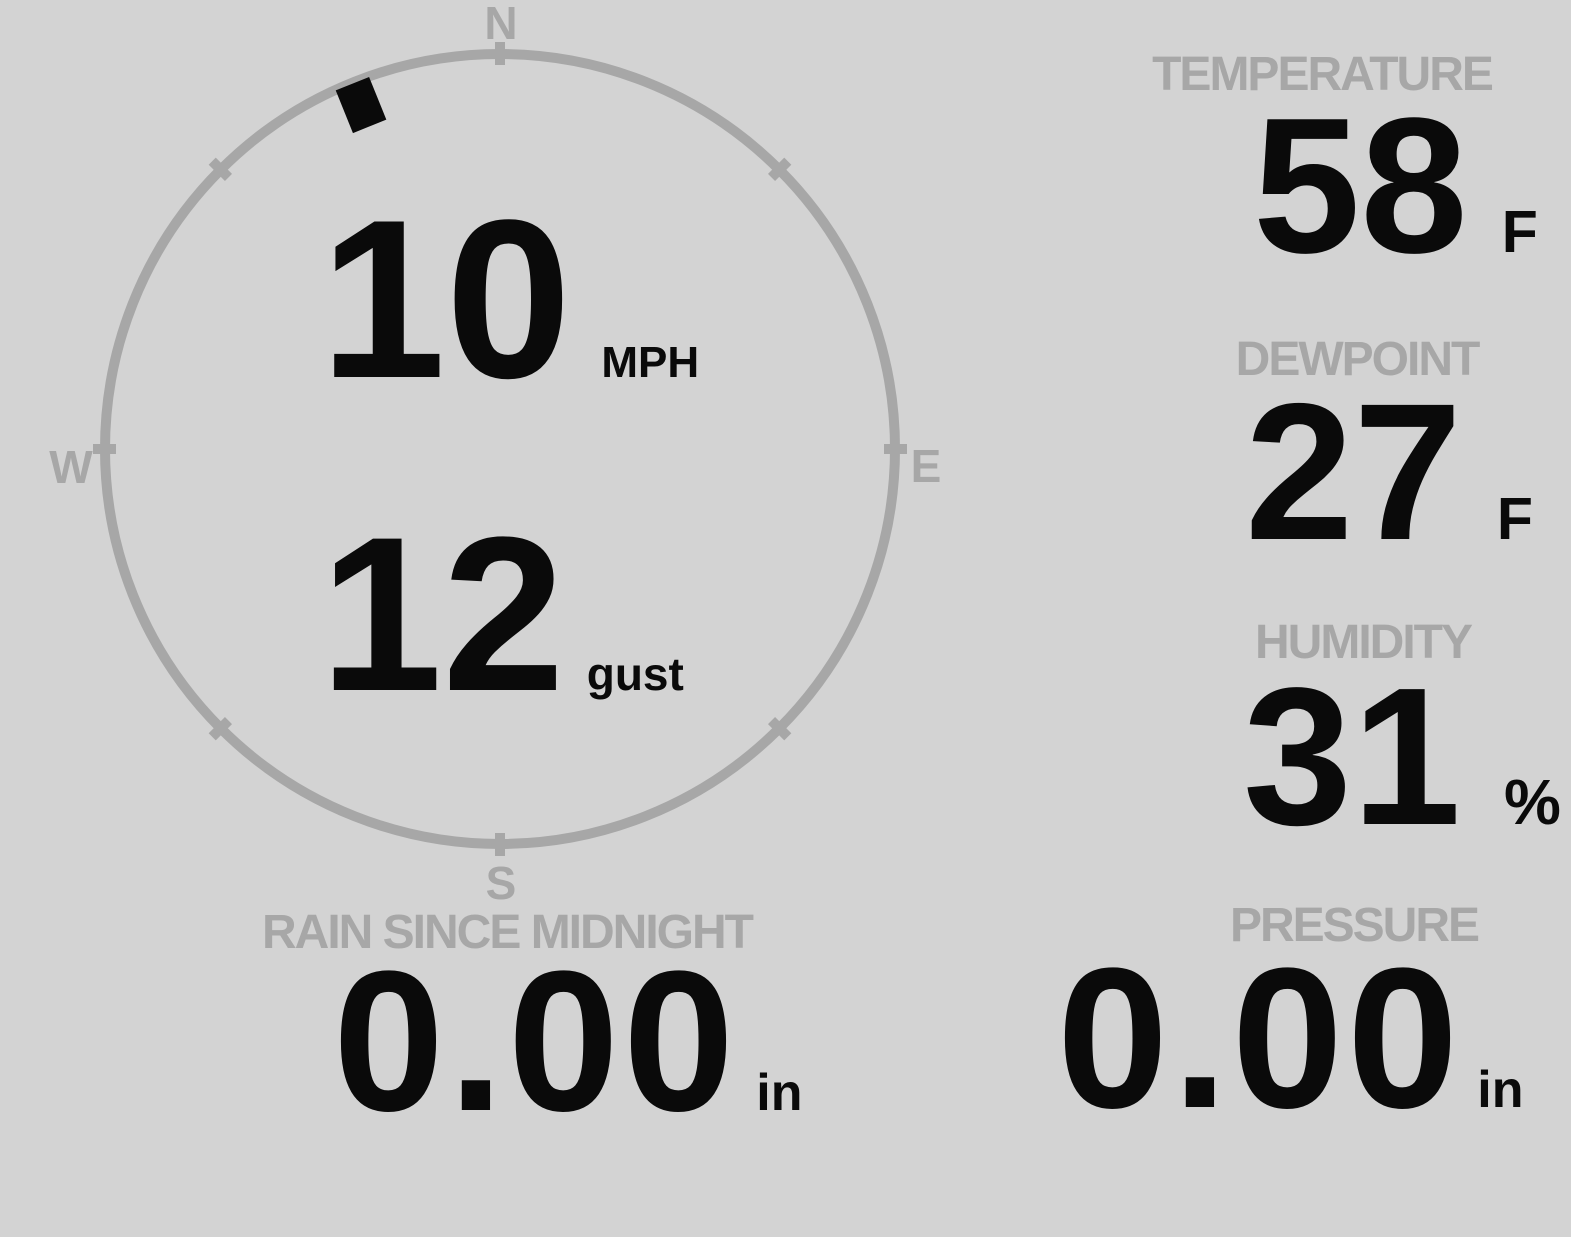  I want to click on wind-gust-value: 12, so click(442, 614).